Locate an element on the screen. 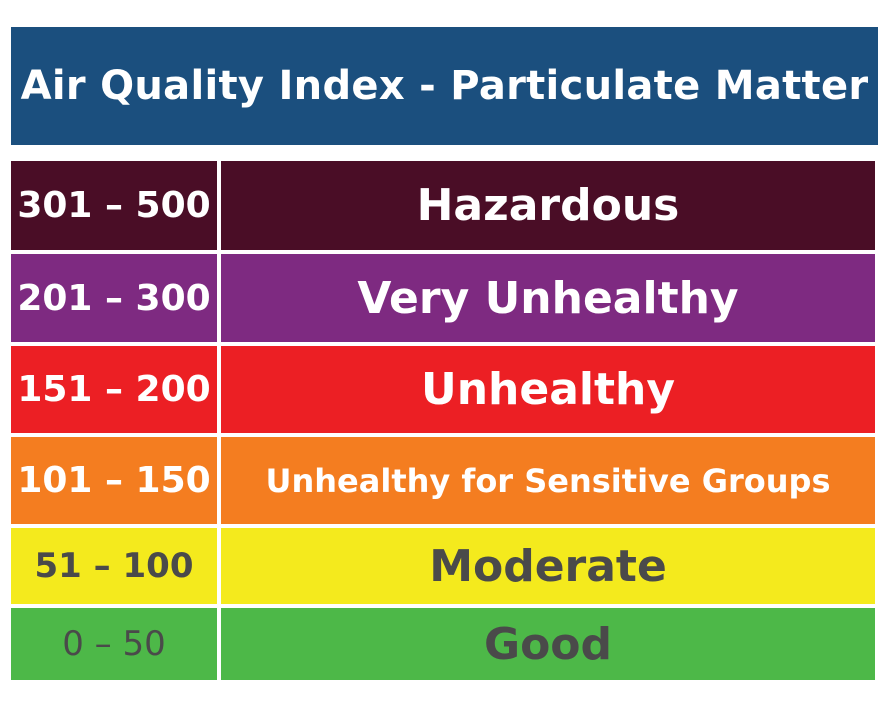 The width and height of the screenshot is (892, 712). aqi-range-hazardous: 301 – 500 is located at coordinates (114, 205).